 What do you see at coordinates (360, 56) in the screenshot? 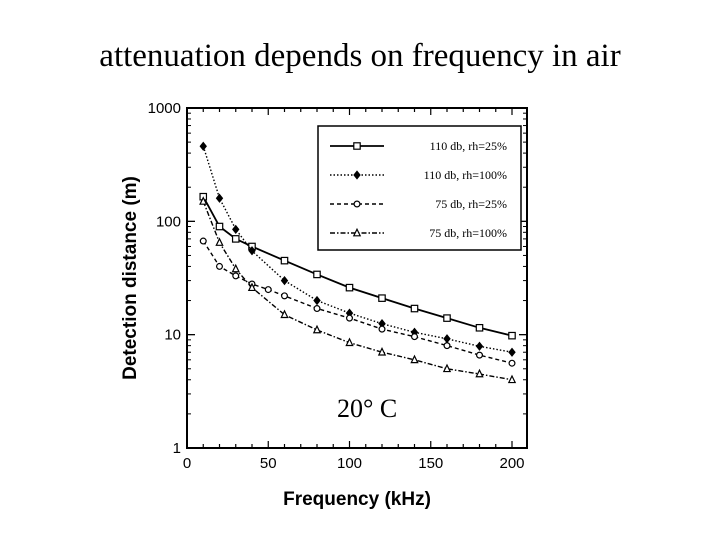
I see `slide-title: attenuation depends on frequency in air` at bounding box center [360, 56].